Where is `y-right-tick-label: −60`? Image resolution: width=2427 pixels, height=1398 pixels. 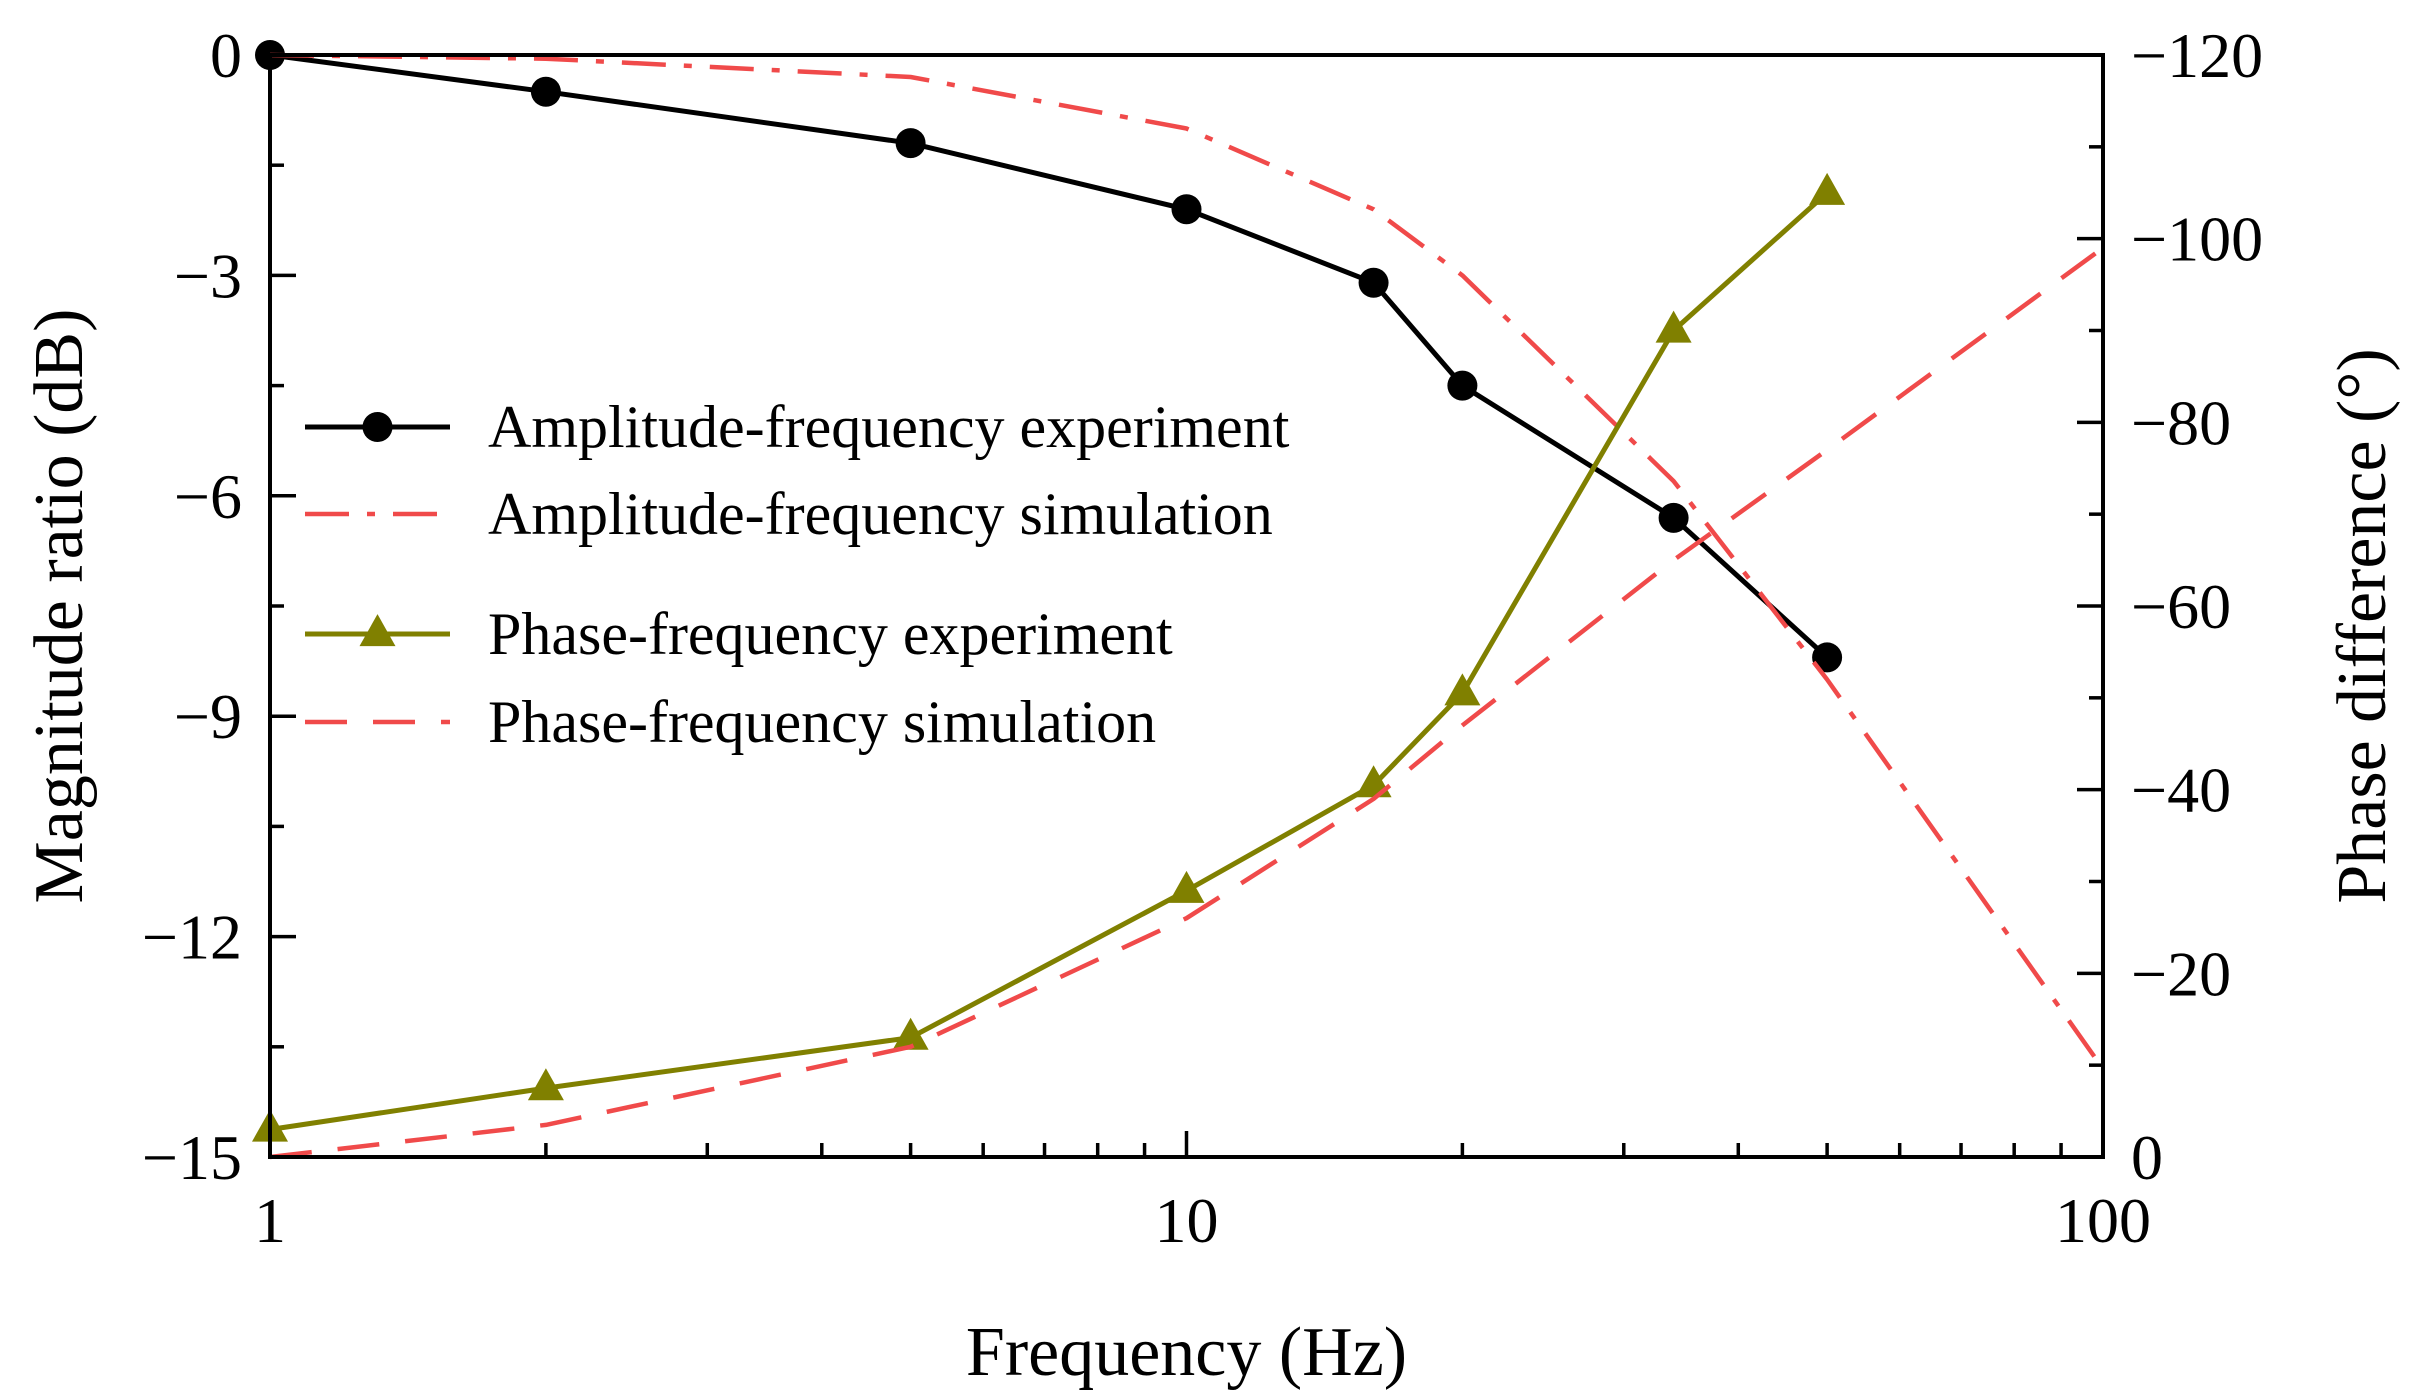 y-right-tick-label: −60 is located at coordinates (2181, 606).